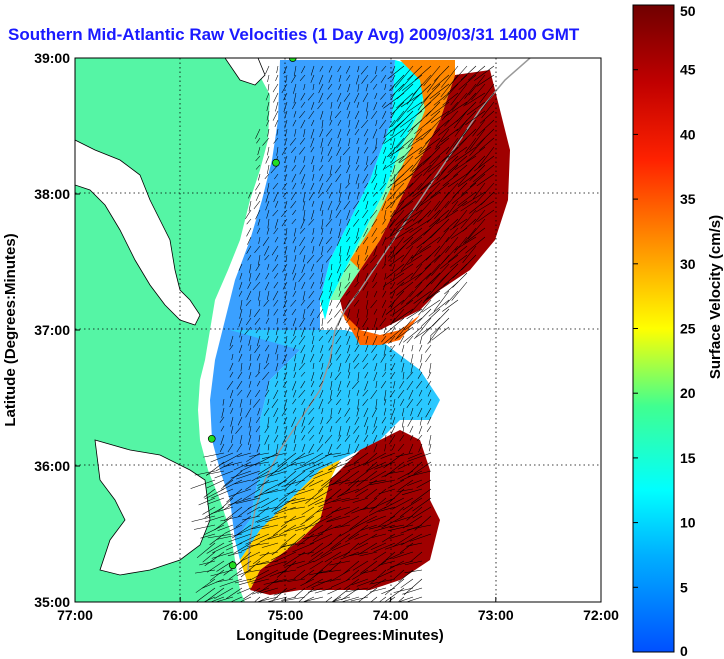 Image resolution: width=724 pixels, height=659 pixels. I want to click on colorbar-tick-label: 10, so click(688, 523).